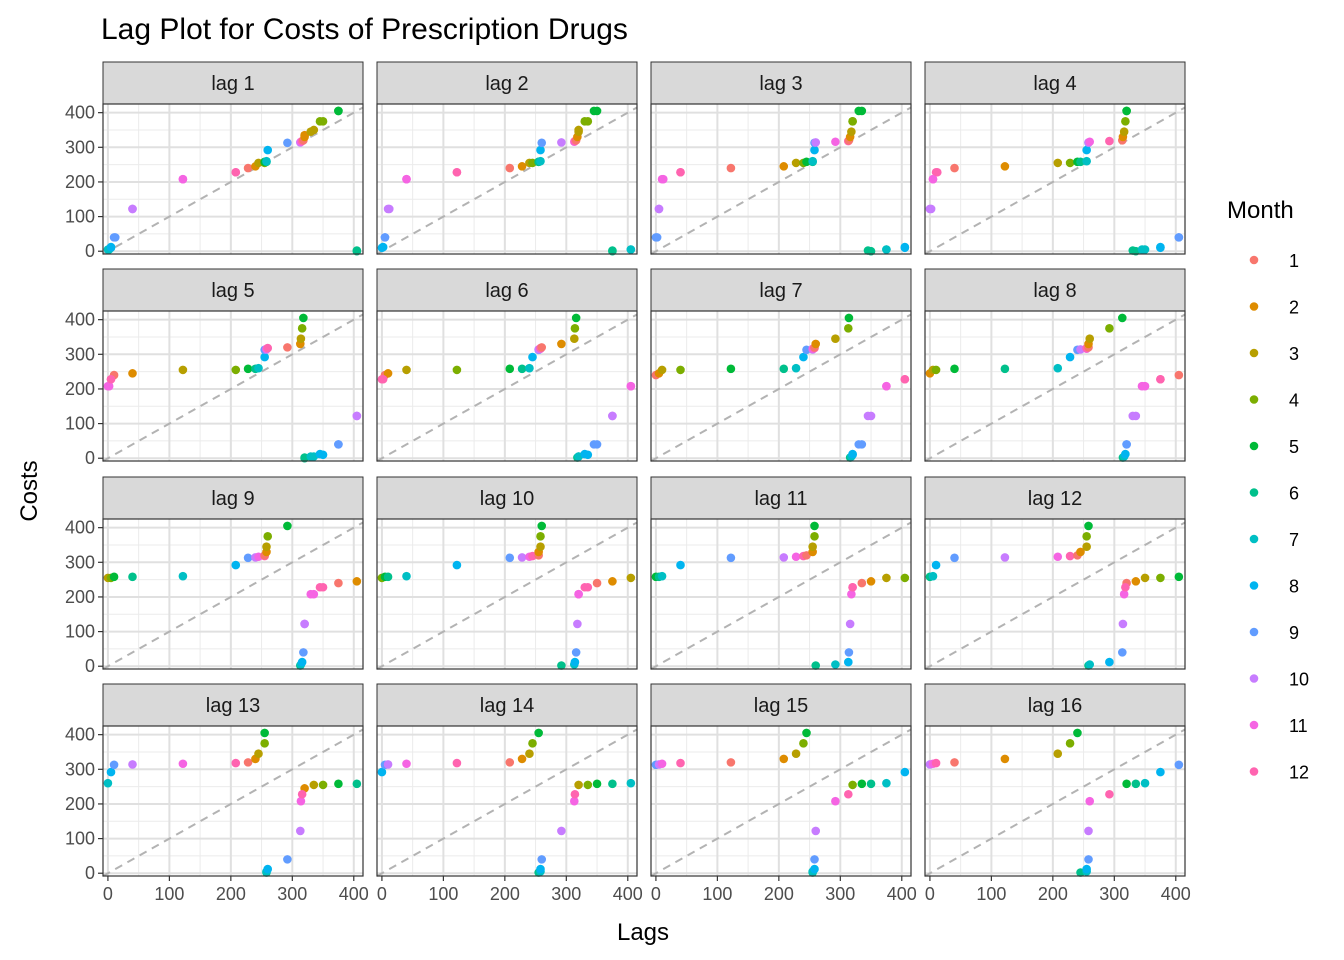  Describe the element at coordinates (1294, 261) in the screenshot. I see `legend-label: 1` at that location.